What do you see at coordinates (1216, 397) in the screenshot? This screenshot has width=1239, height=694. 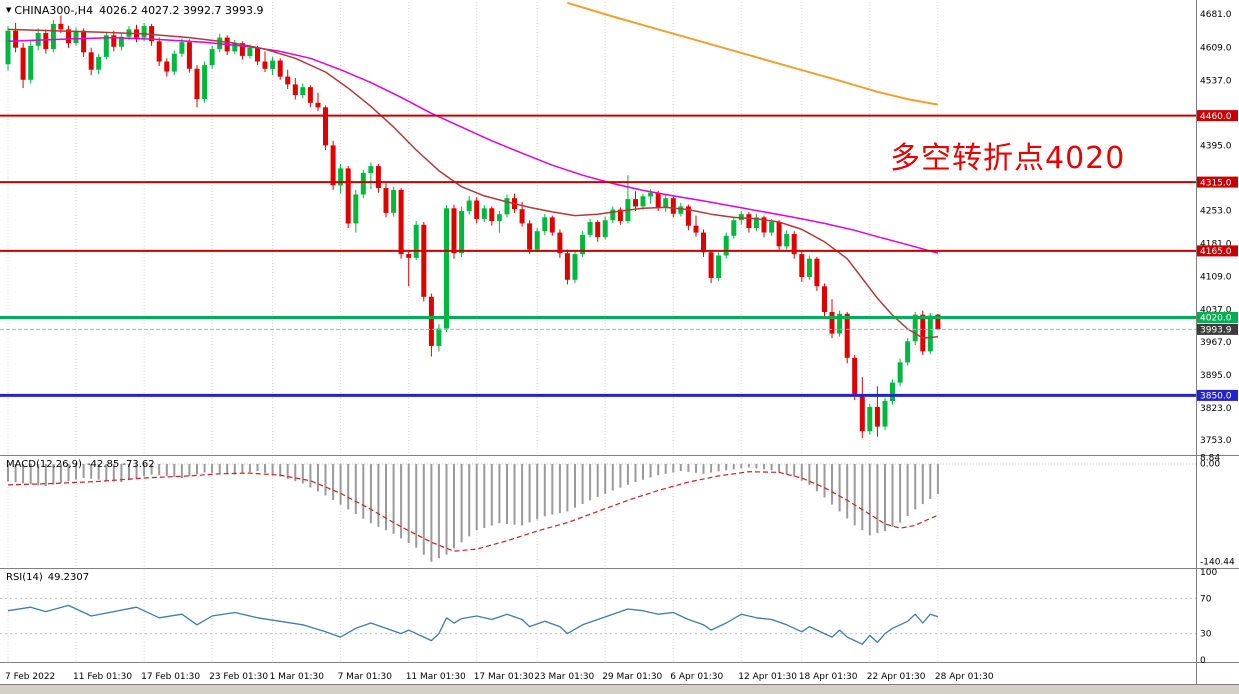 I see `price-axis-tag-3850.0: 3850.0` at bounding box center [1216, 397].